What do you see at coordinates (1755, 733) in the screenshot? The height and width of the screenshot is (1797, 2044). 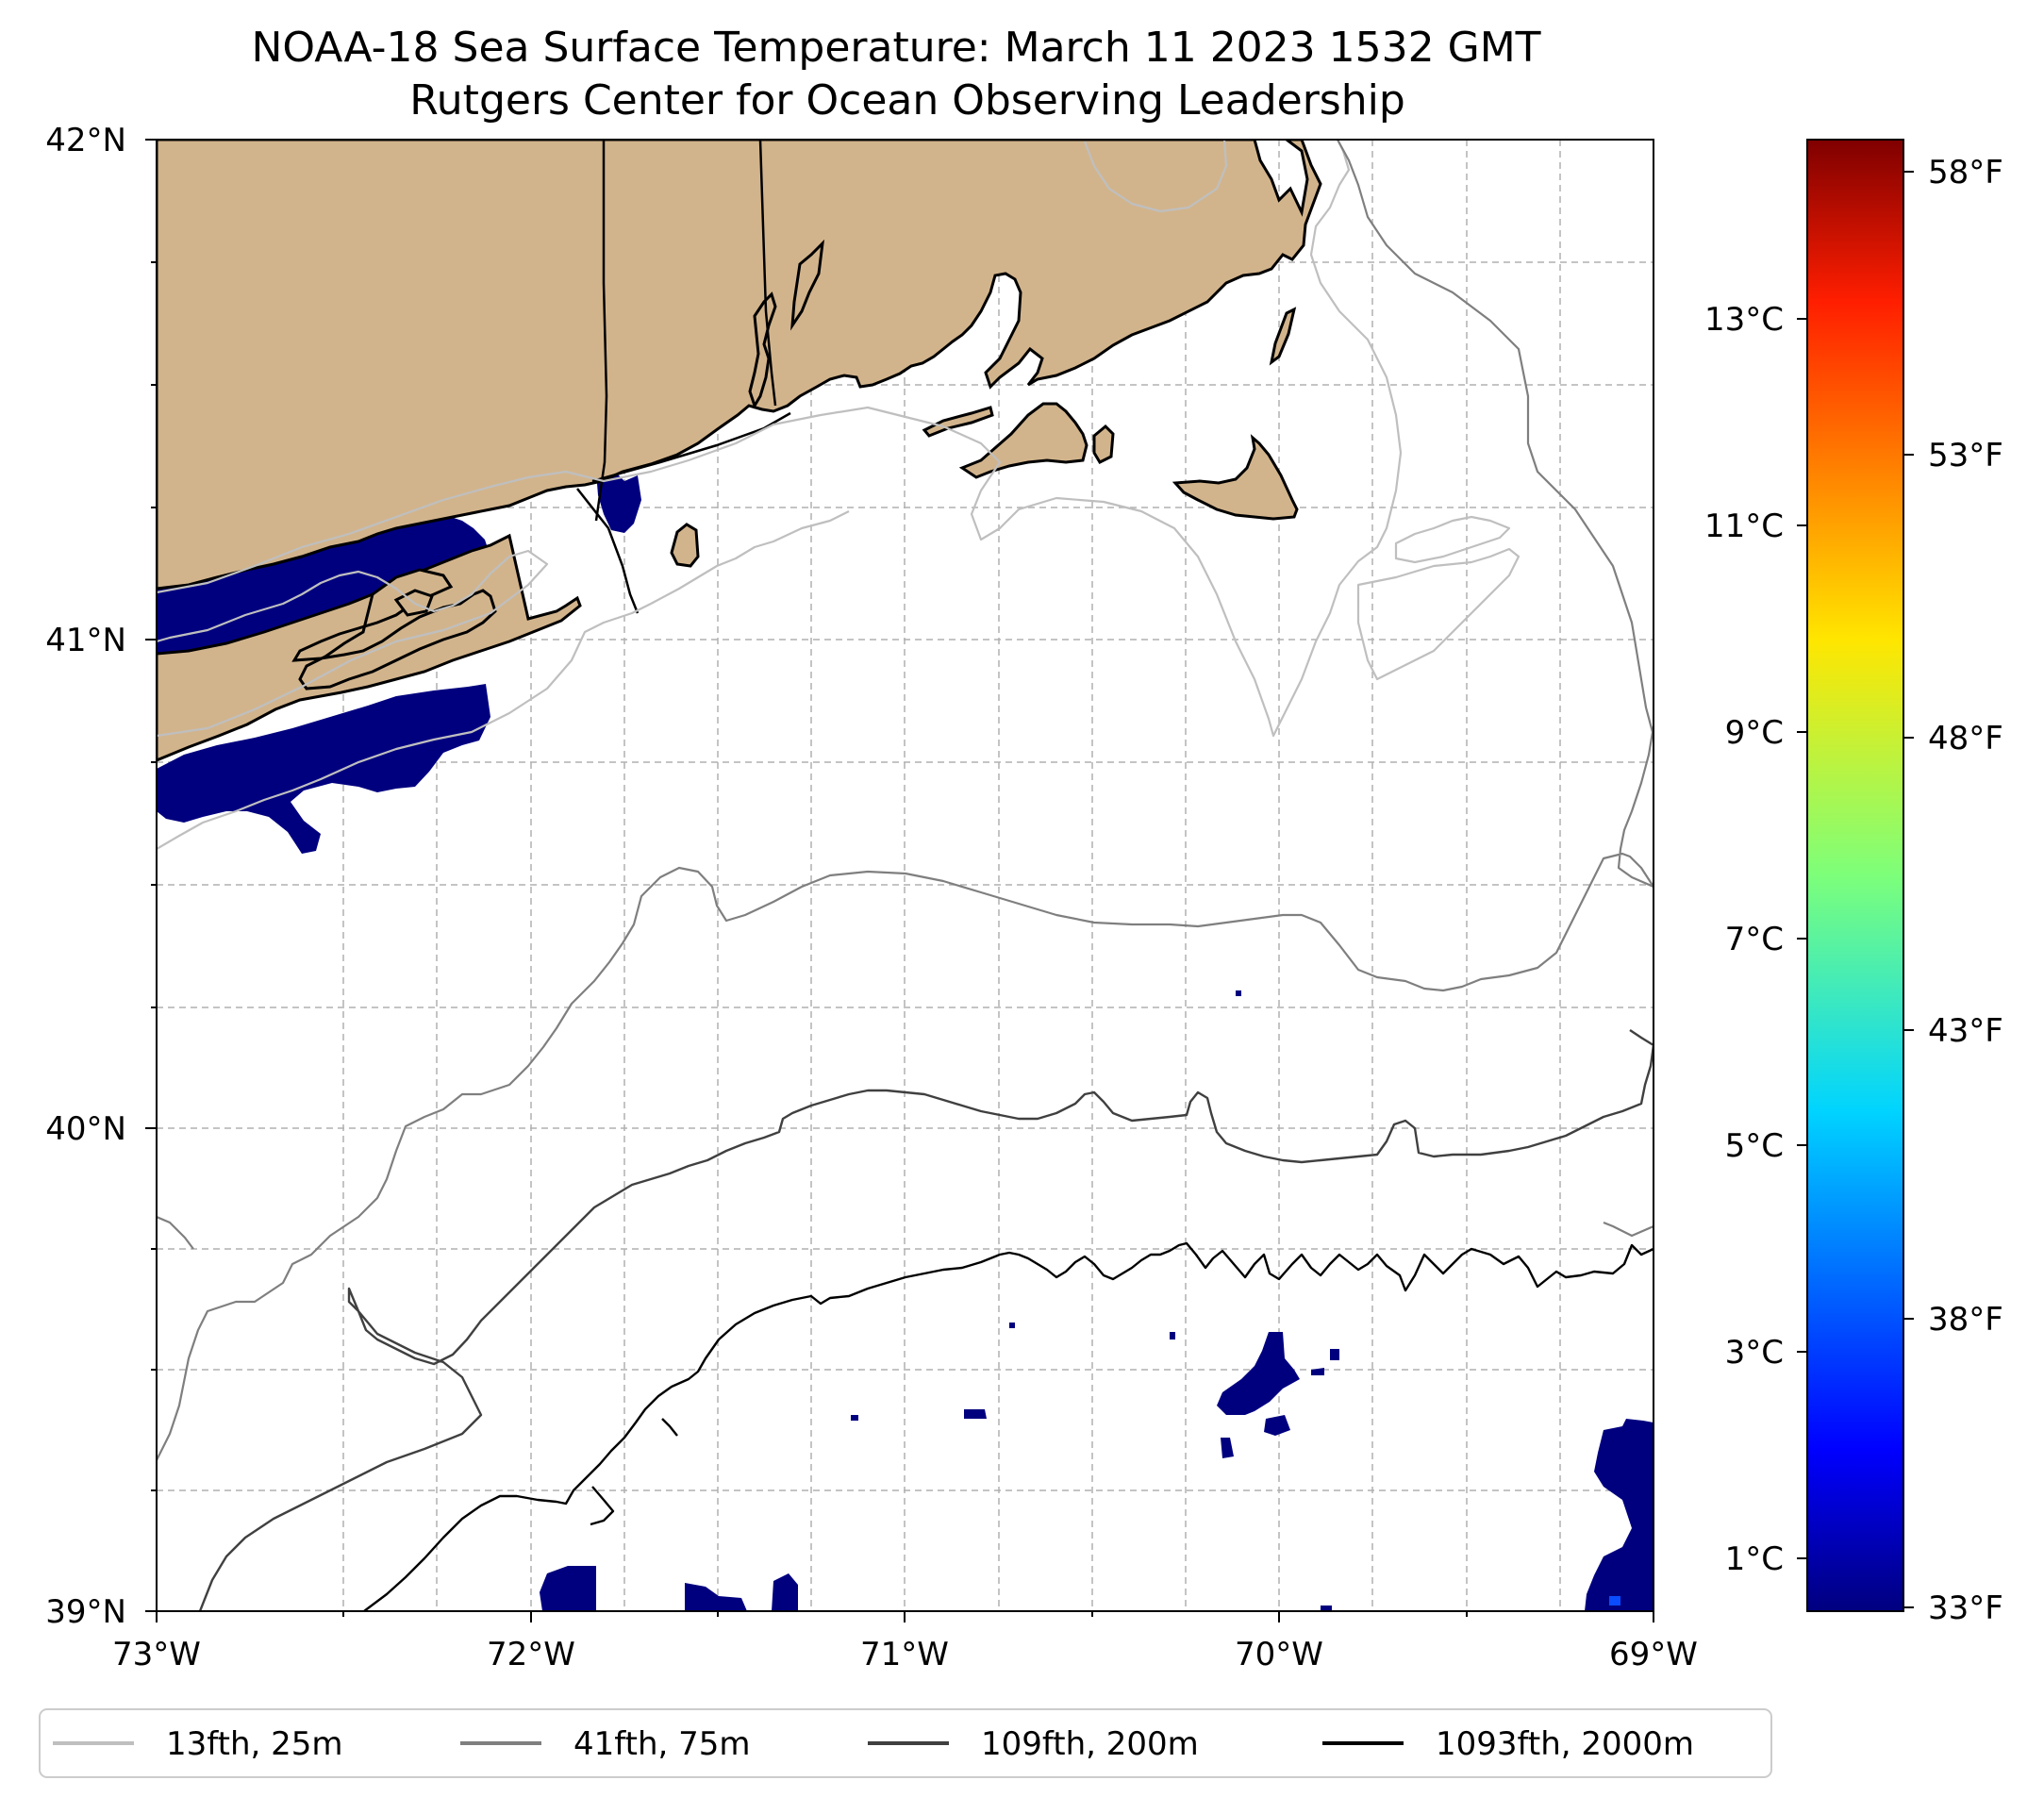 I see `colorbar-celsius-label: 9°C` at bounding box center [1755, 733].